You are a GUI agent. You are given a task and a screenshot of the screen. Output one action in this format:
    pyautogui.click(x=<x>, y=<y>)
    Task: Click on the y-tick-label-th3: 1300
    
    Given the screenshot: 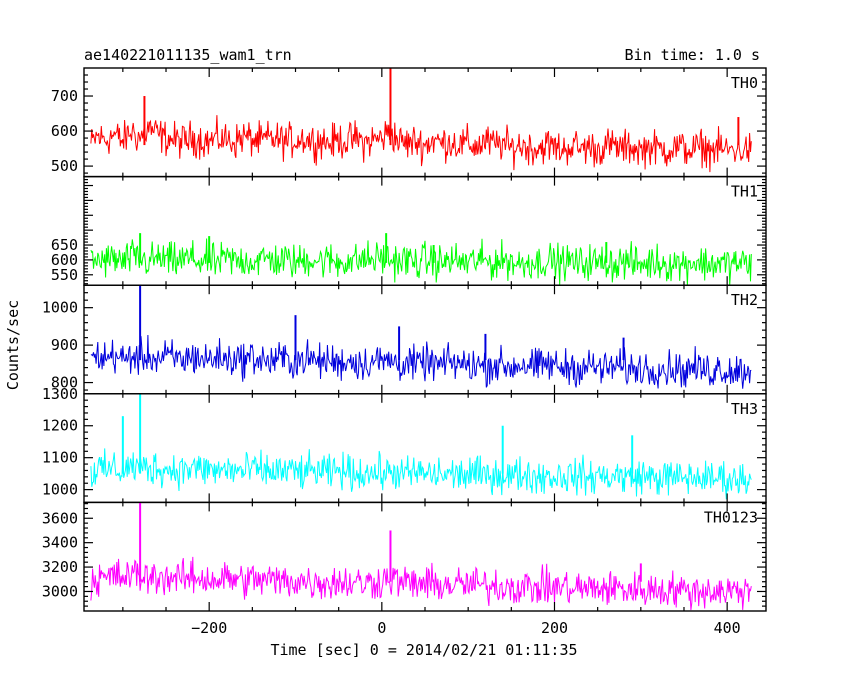 What is the action you would take?
    pyautogui.click(x=60, y=394)
    